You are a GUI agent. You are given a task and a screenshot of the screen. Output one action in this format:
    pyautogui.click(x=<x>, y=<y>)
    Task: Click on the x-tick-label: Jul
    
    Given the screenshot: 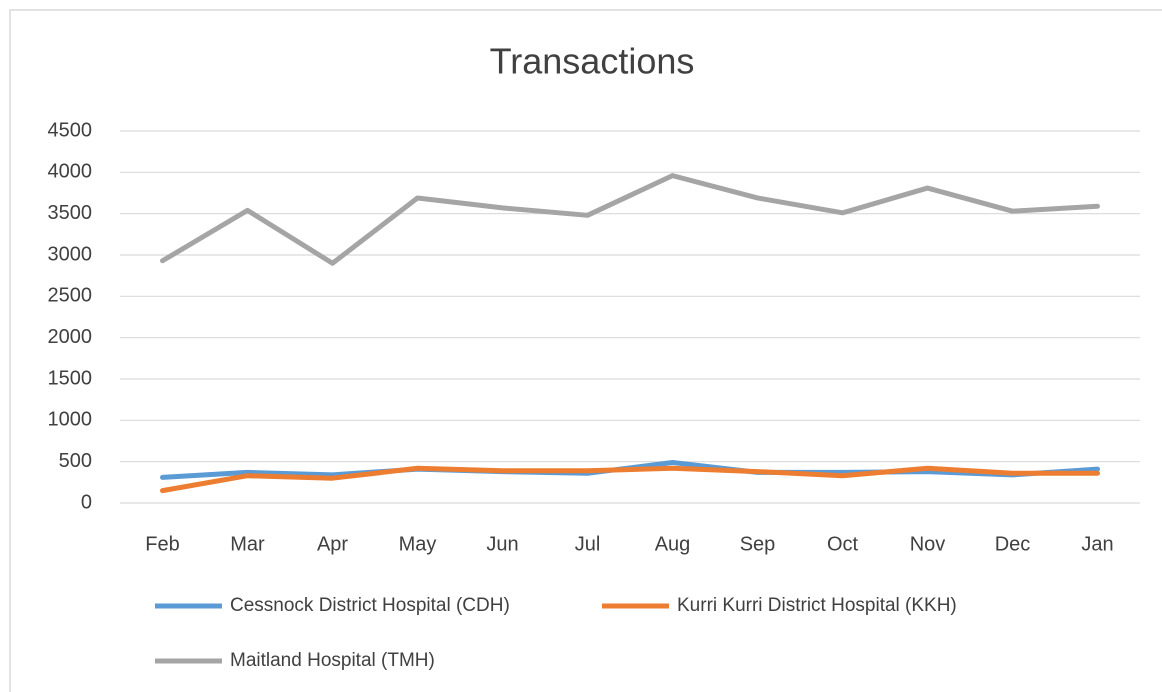 What is the action you would take?
    pyautogui.click(x=588, y=544)
    